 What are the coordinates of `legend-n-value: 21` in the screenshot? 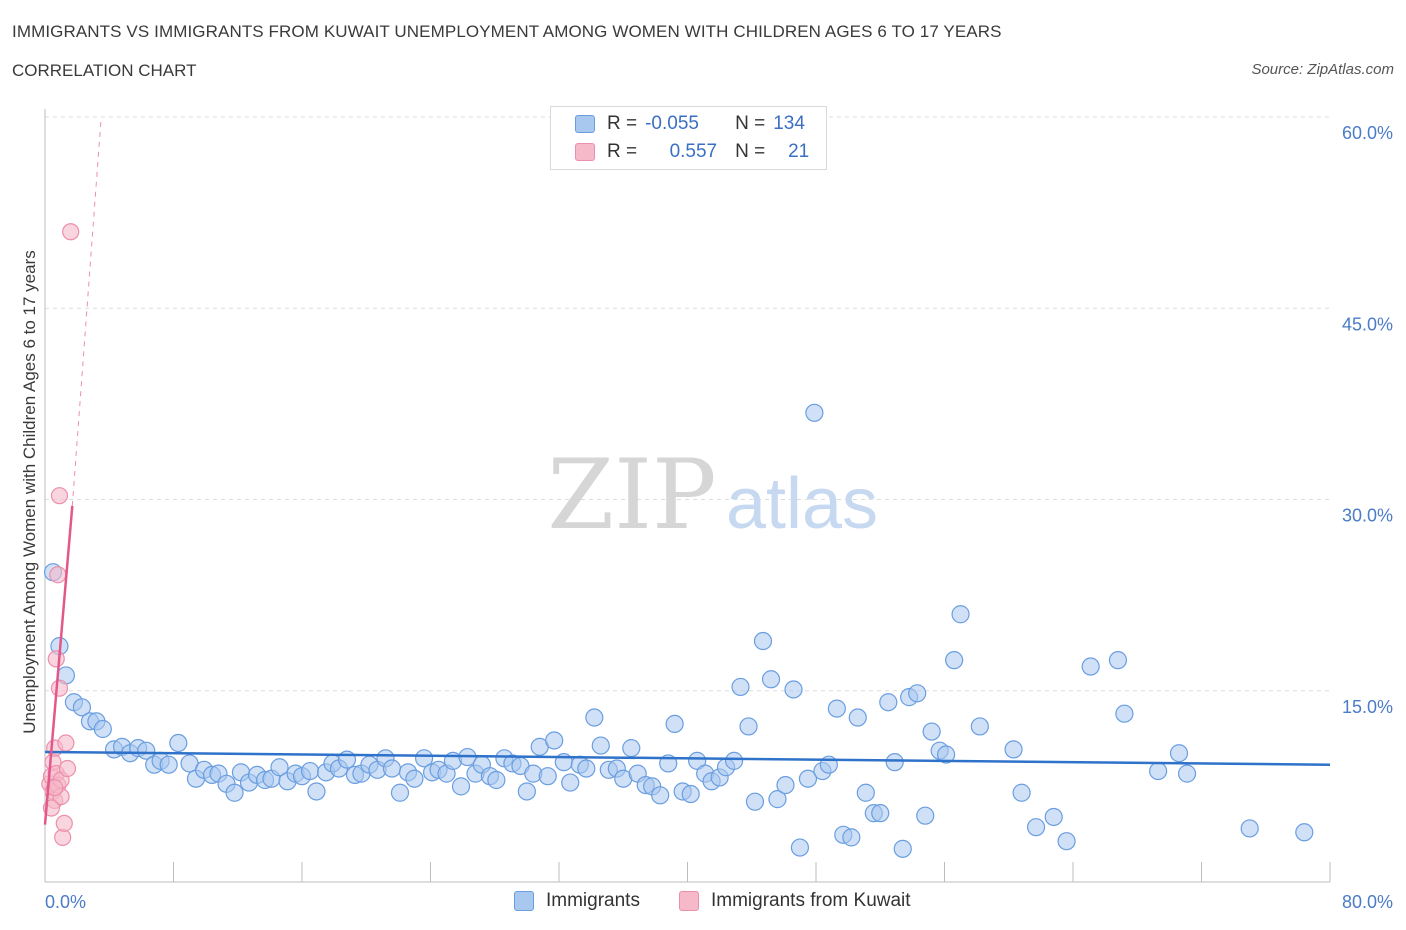 It's located at (799, 151).